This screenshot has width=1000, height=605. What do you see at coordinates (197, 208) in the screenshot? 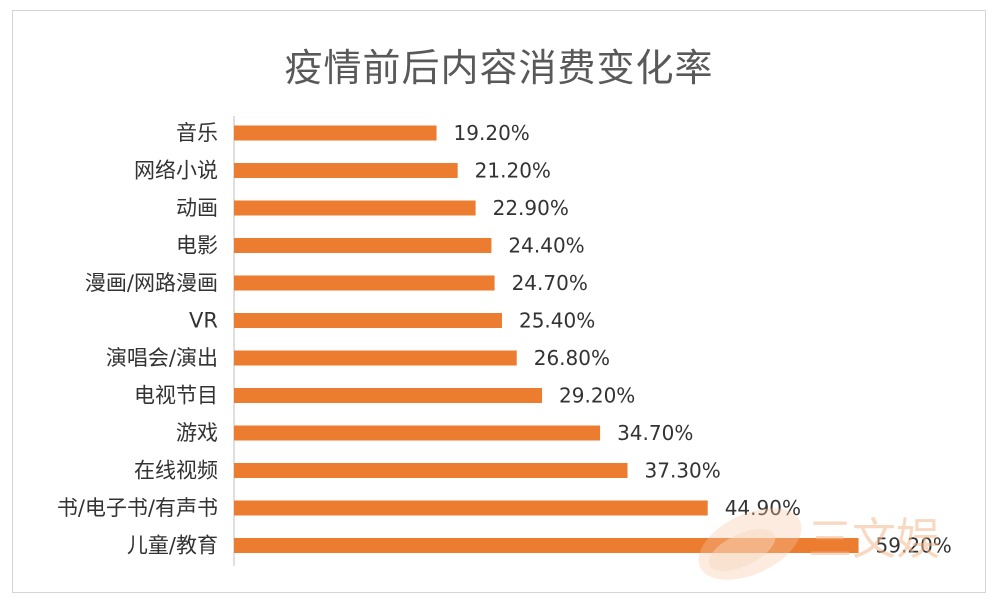
I see `category-label-2: 动画` at bounding box center [197, 208].